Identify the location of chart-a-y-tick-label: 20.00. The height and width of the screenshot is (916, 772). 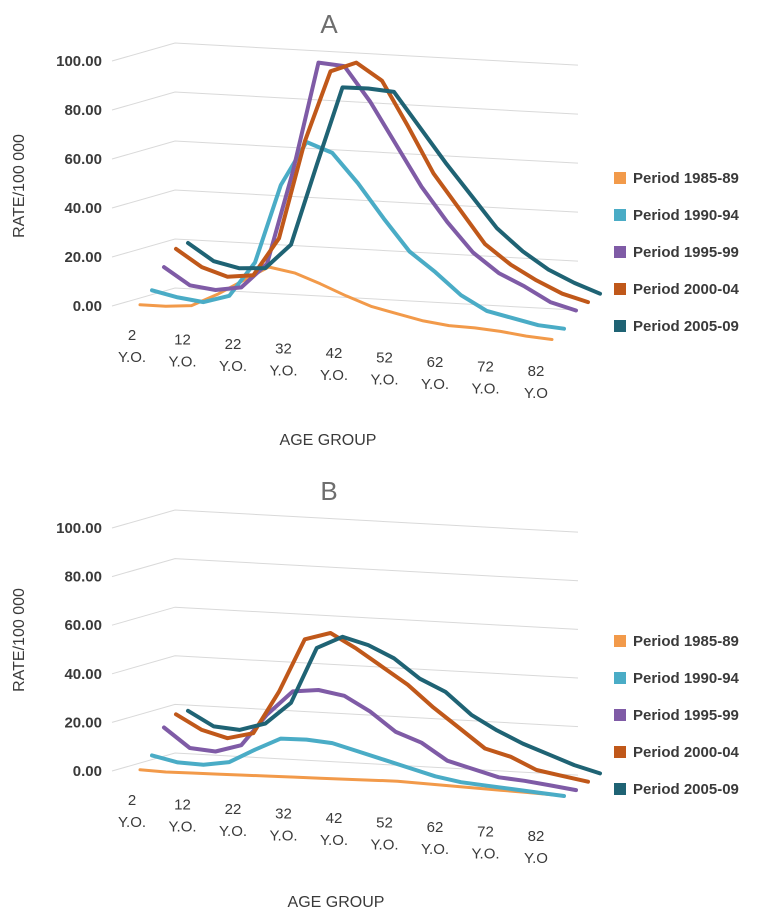
(83, 257).